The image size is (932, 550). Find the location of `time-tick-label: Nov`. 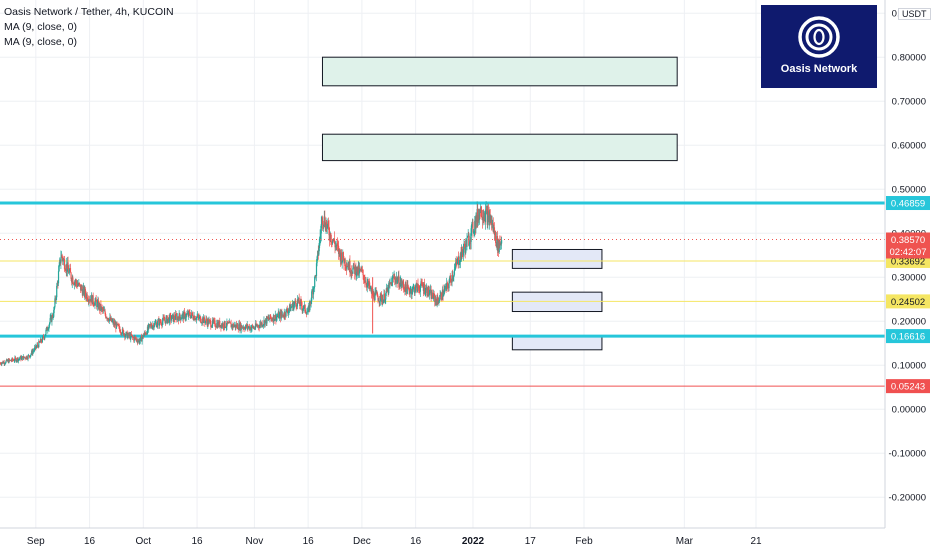

time-tick-label: Nov is located at coordinates (254, 541).